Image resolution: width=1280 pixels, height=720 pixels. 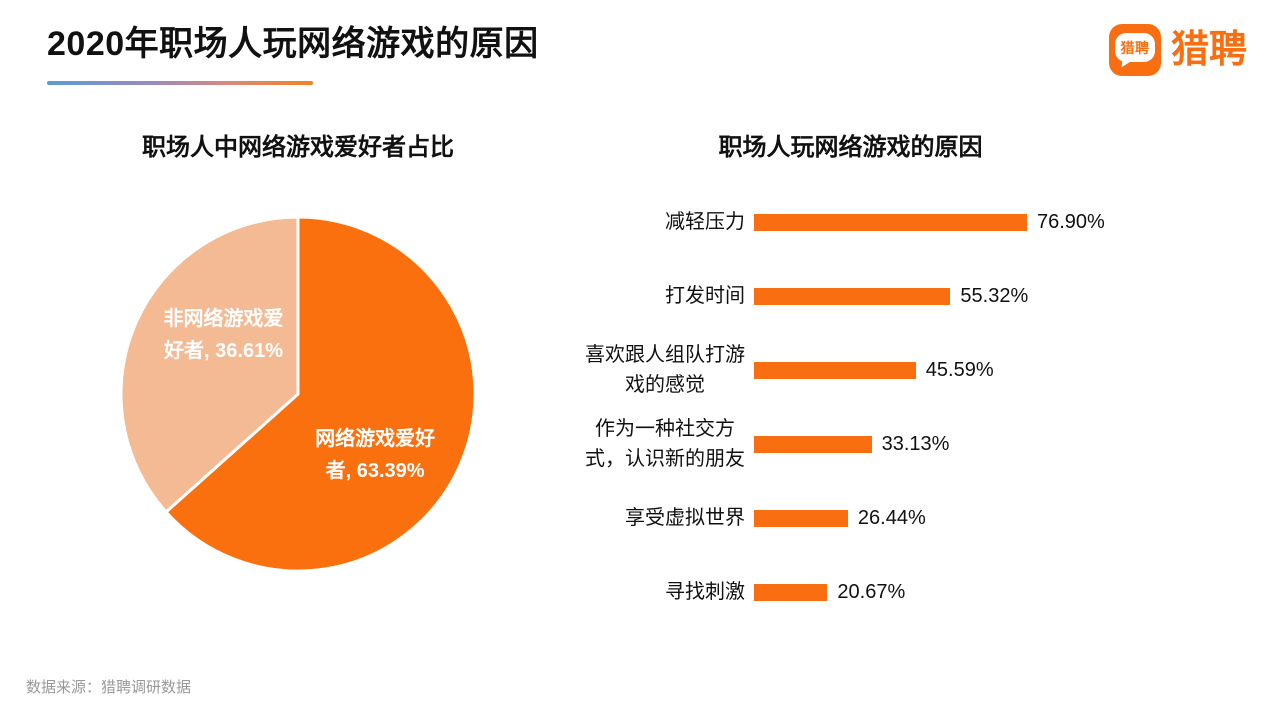 I want to click on bar-track: 20.67%, so click(x=948, y=592).